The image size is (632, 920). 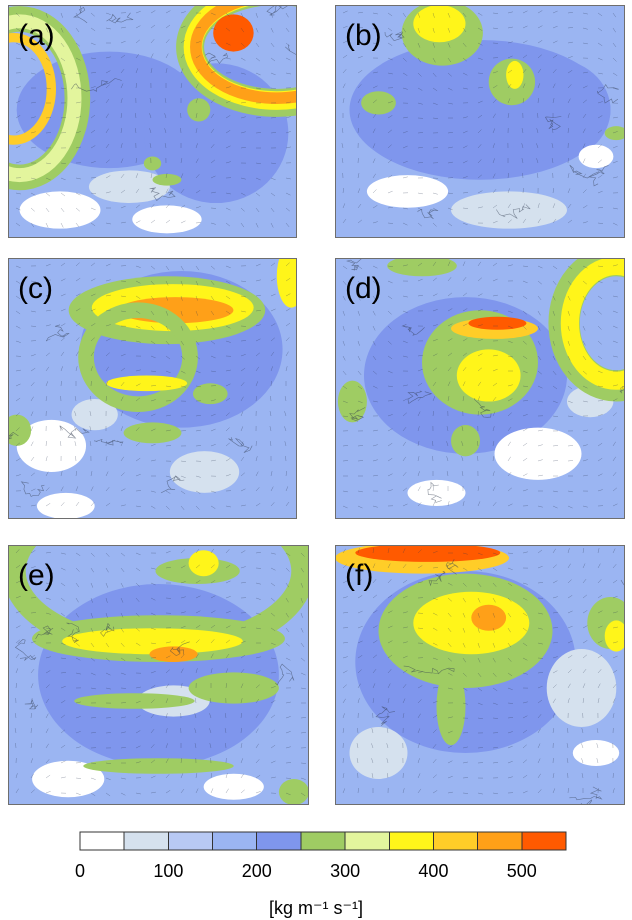 I want to click on panel-label: (d), so click(x=363, y=288).